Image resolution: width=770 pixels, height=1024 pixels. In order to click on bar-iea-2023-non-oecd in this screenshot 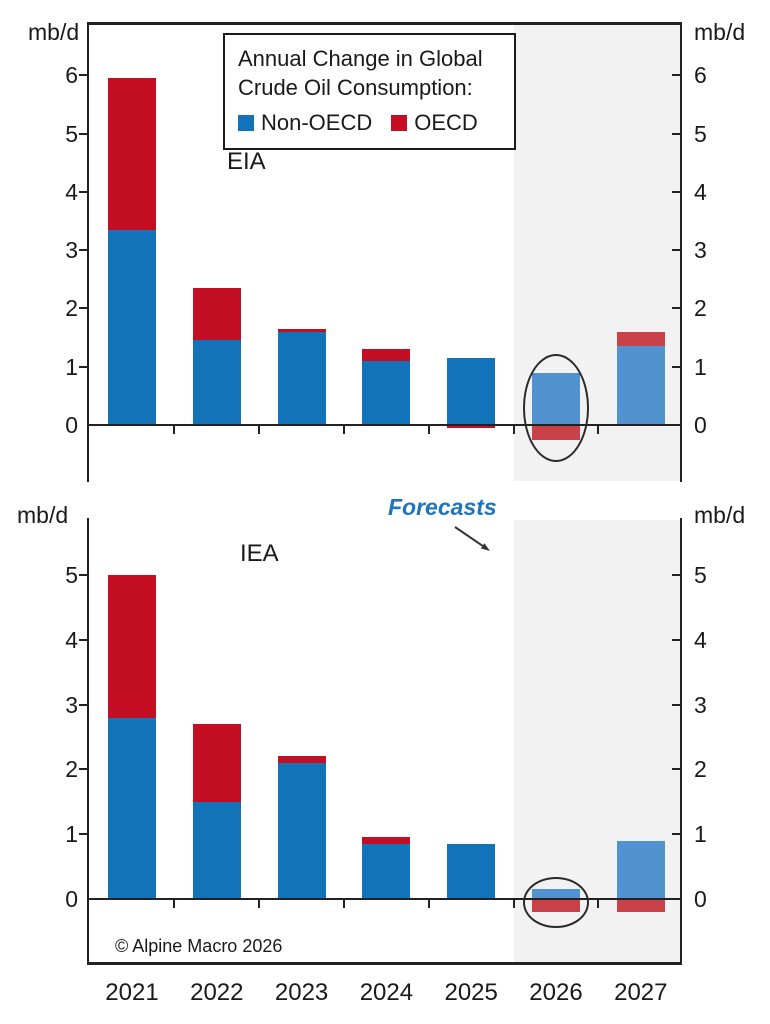, I will do `click(301, 830)`.